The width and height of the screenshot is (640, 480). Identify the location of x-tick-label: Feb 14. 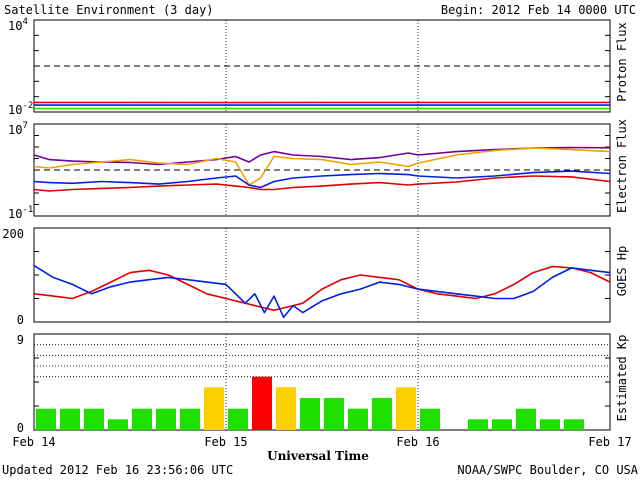
(33, 442).